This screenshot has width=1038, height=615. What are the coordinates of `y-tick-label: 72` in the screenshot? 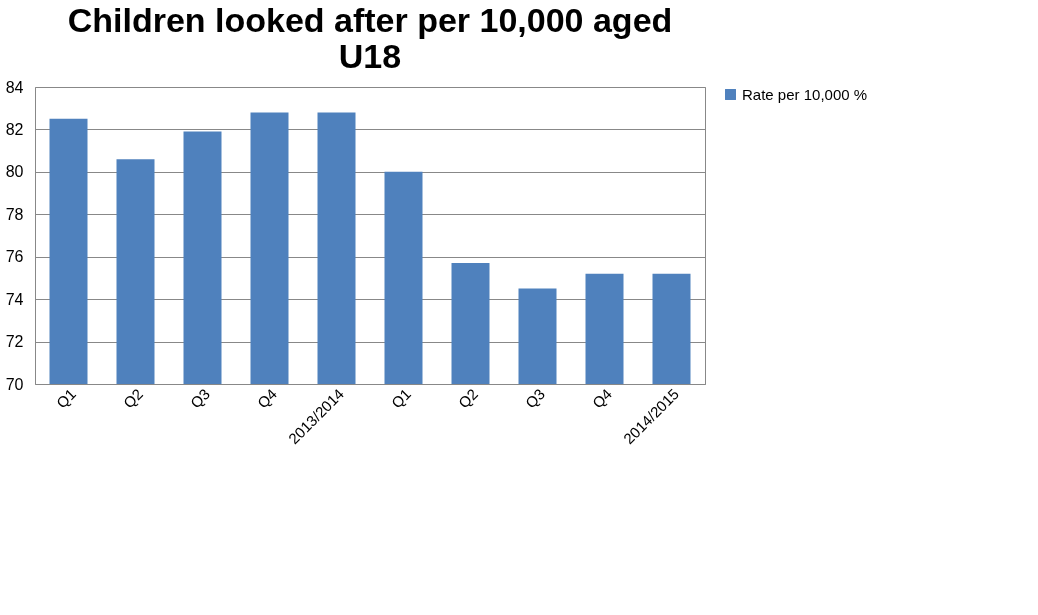 It's located at (14, 342).